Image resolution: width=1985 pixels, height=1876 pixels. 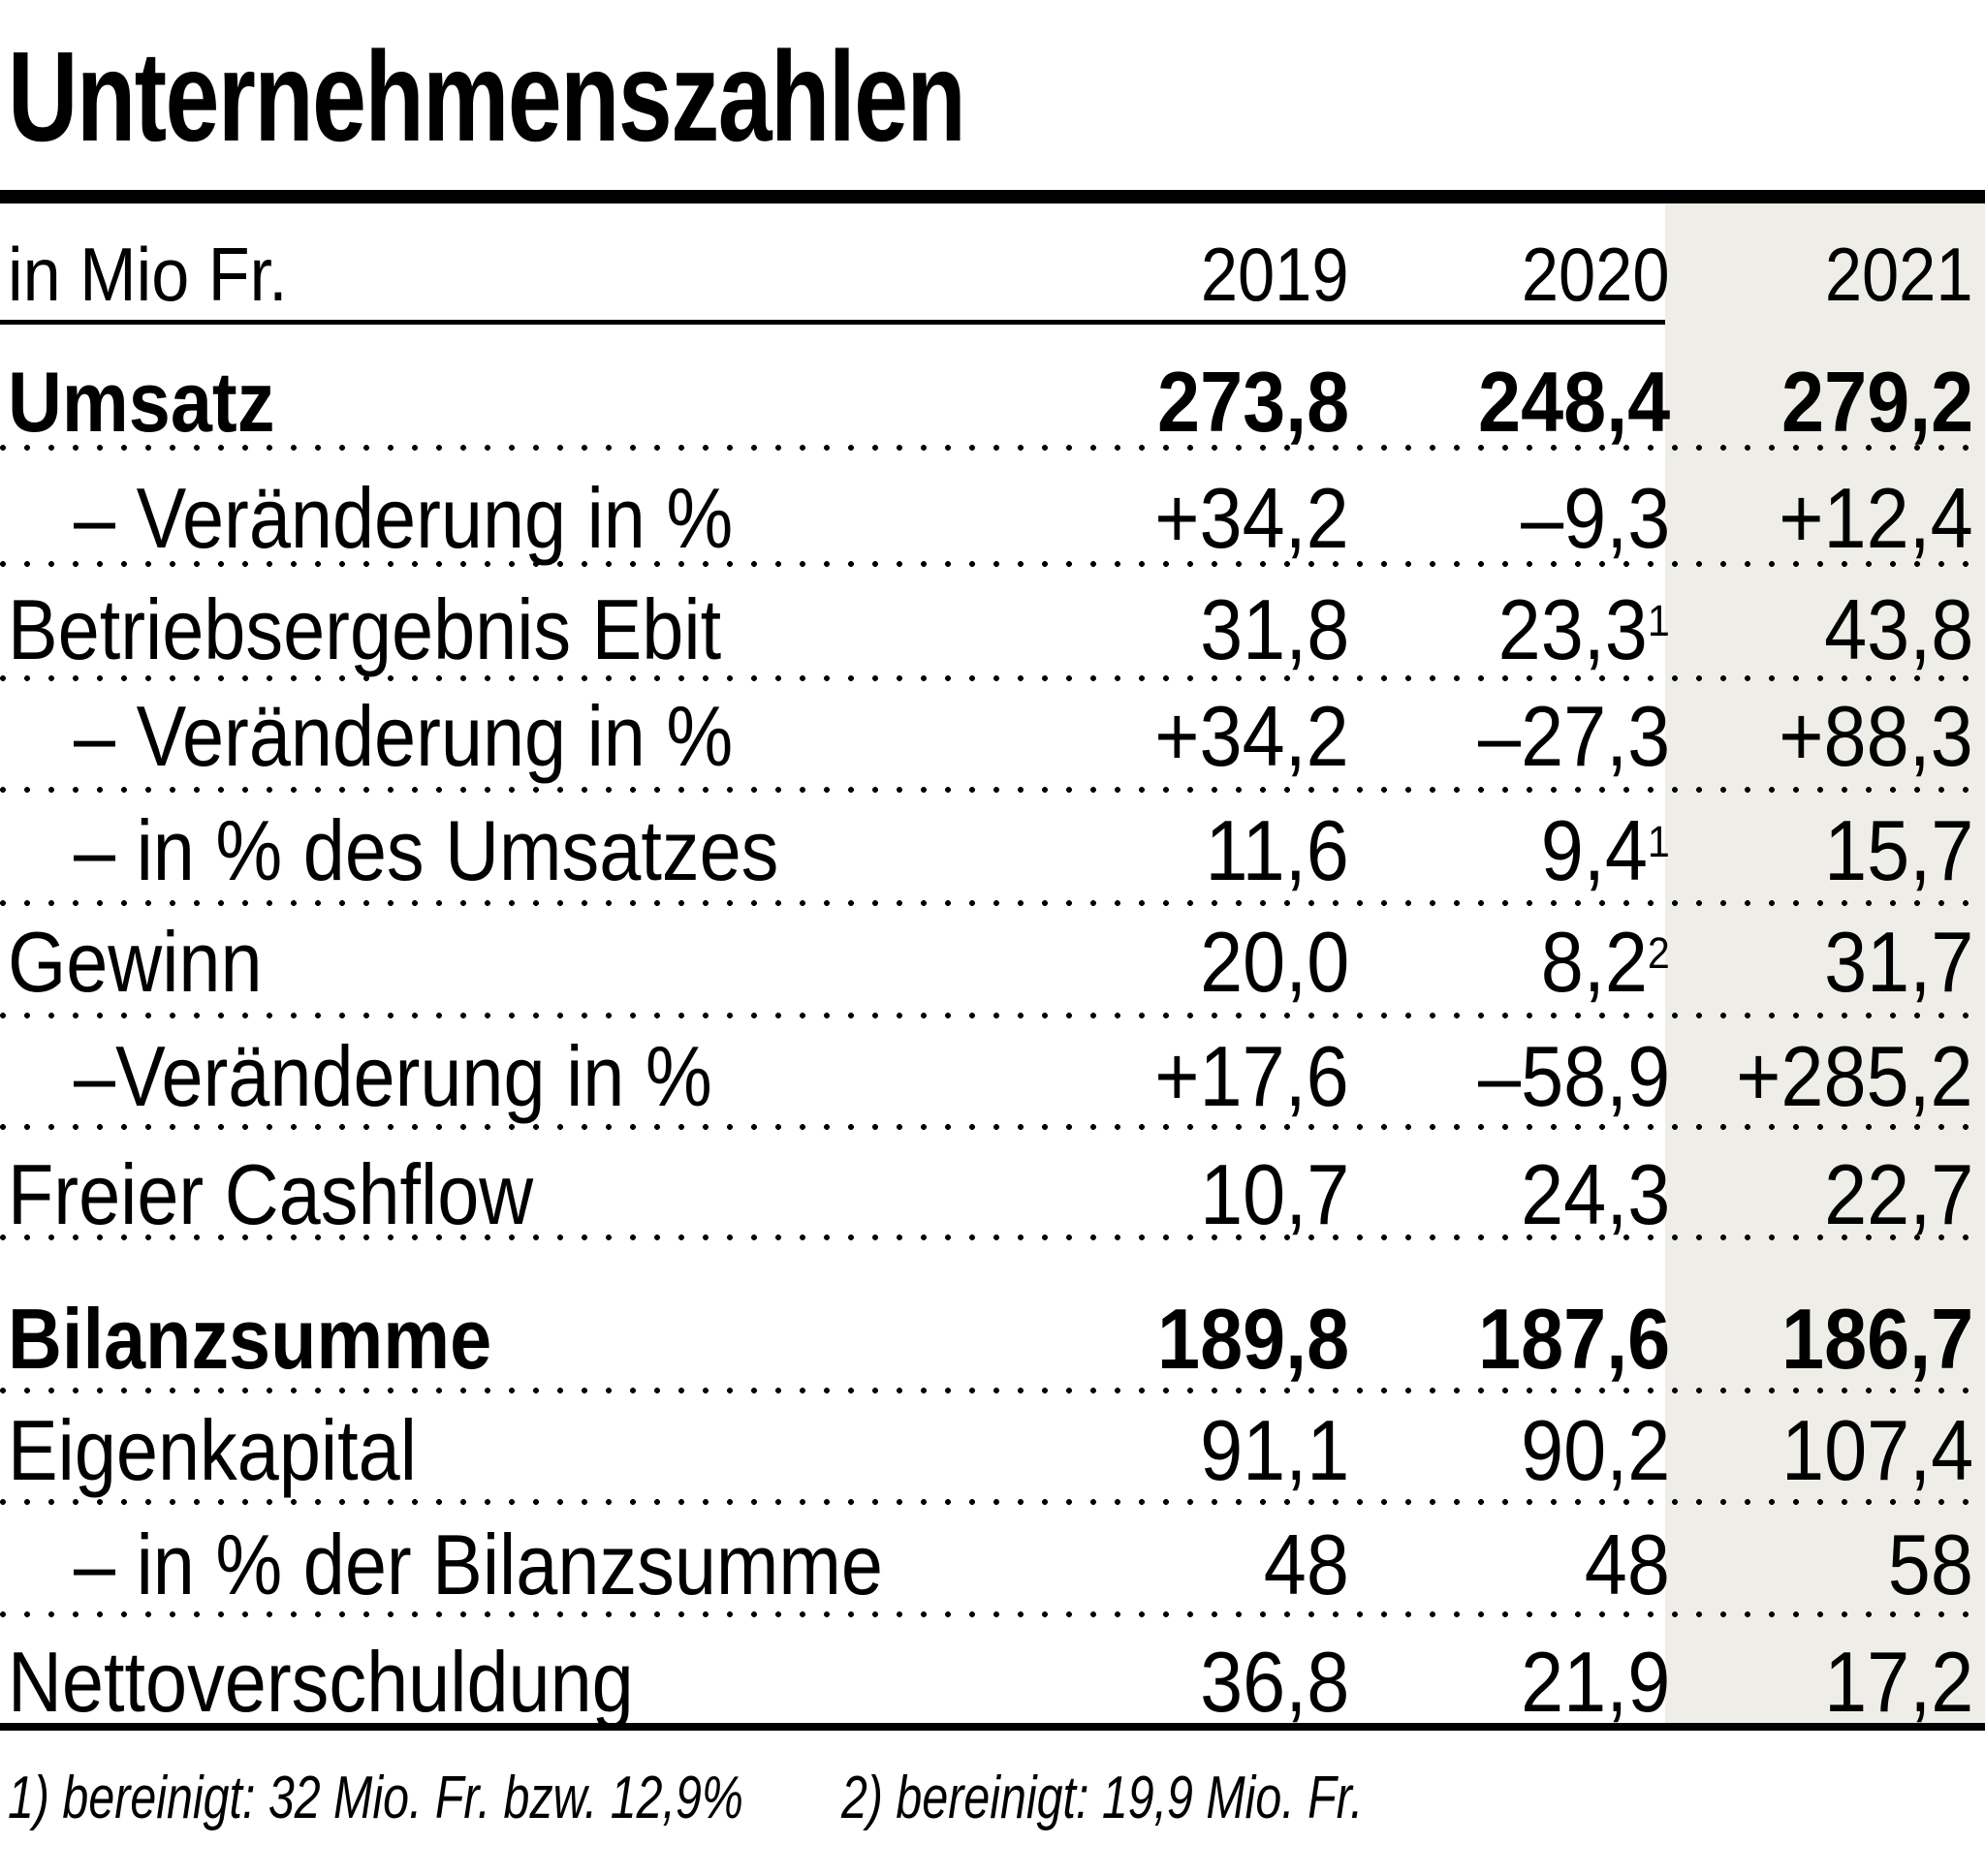 What do you see at coordinates (992, 275) in the screenshot?
I see `table-header-row: in Mio Fr. 2019 2020 2021` at bounding box center [992, 275].